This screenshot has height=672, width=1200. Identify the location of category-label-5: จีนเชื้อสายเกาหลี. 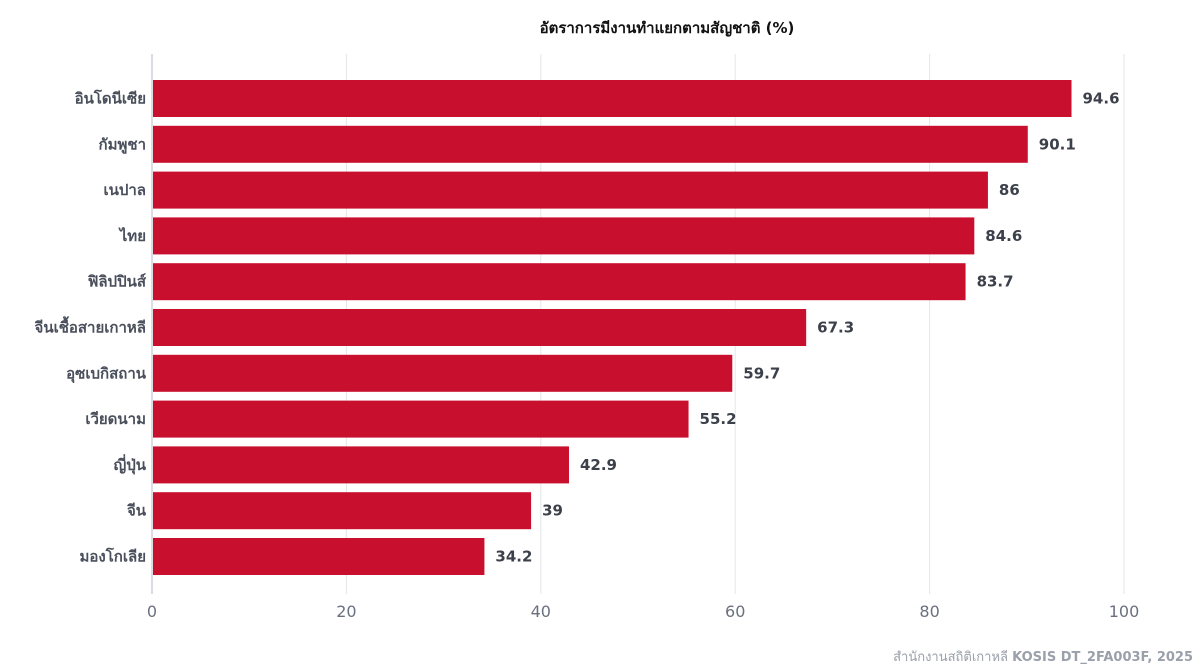
(90, 326).